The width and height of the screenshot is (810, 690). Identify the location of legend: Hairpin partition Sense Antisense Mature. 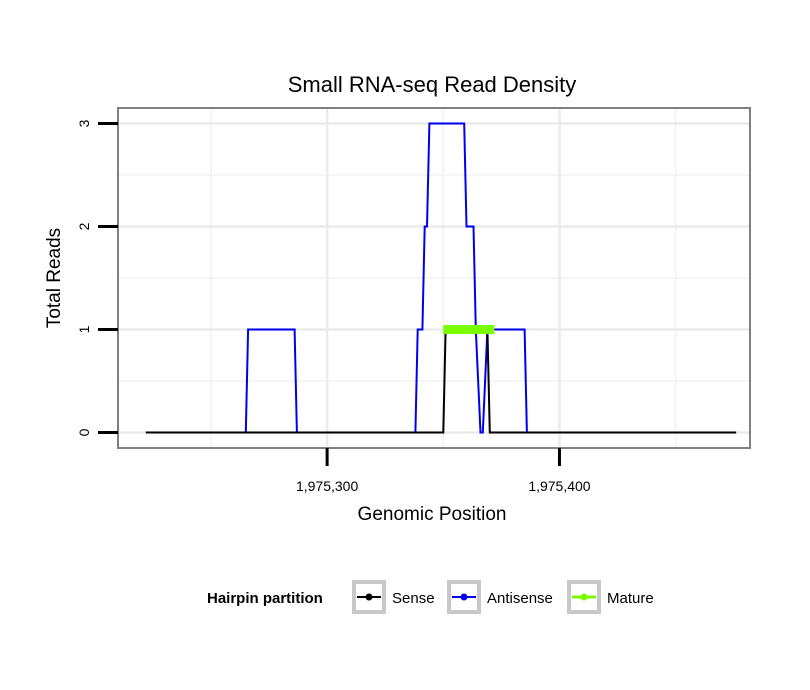
(430, 597).